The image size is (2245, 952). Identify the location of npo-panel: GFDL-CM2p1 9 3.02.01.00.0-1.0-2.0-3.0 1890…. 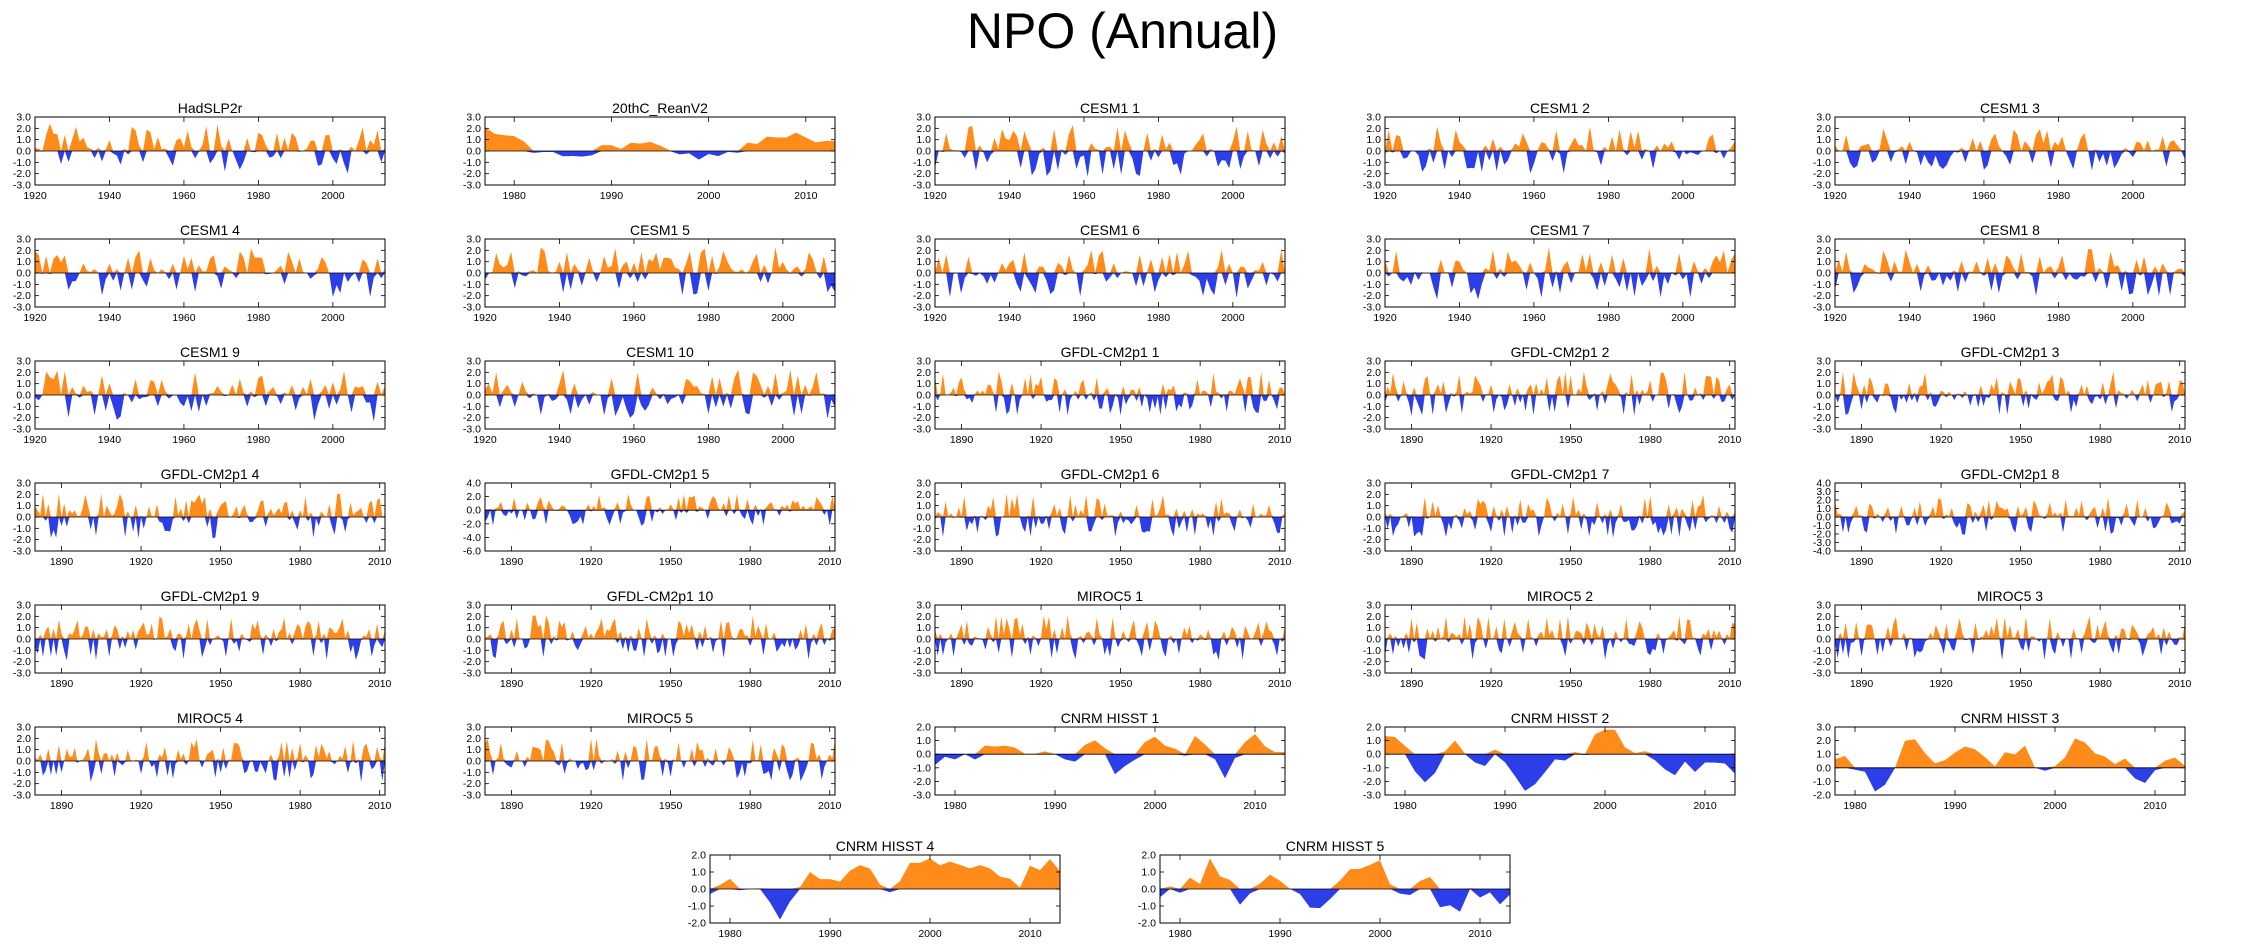
(202, 639).